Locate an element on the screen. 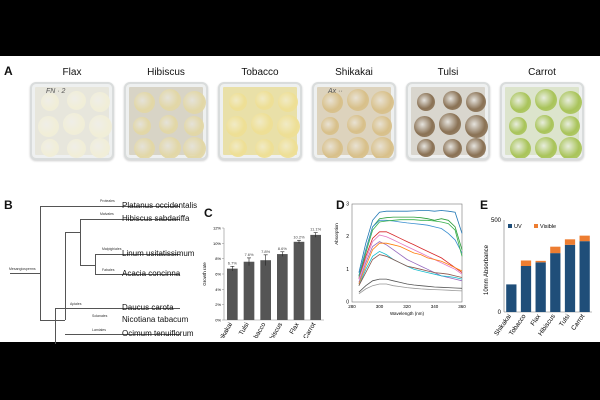 Image resolution: width=600 pixels, height=400 pixels. plant-name-flax: Flax is located at coordinates (72, 72).